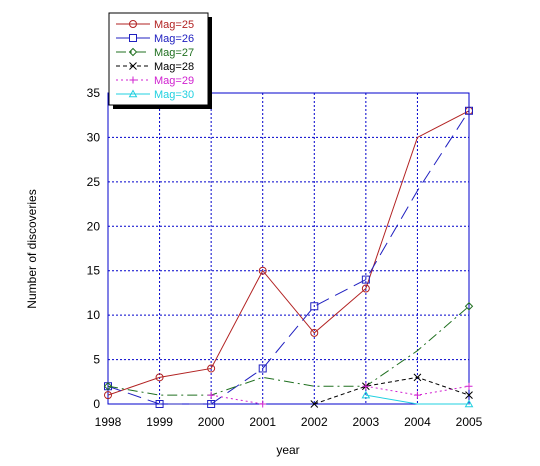 The width and height of the screenshot is (540, 466). Describe the element at coordinates (94, 182) in the screenshot. I see `y-tick-label: 25` at that location.